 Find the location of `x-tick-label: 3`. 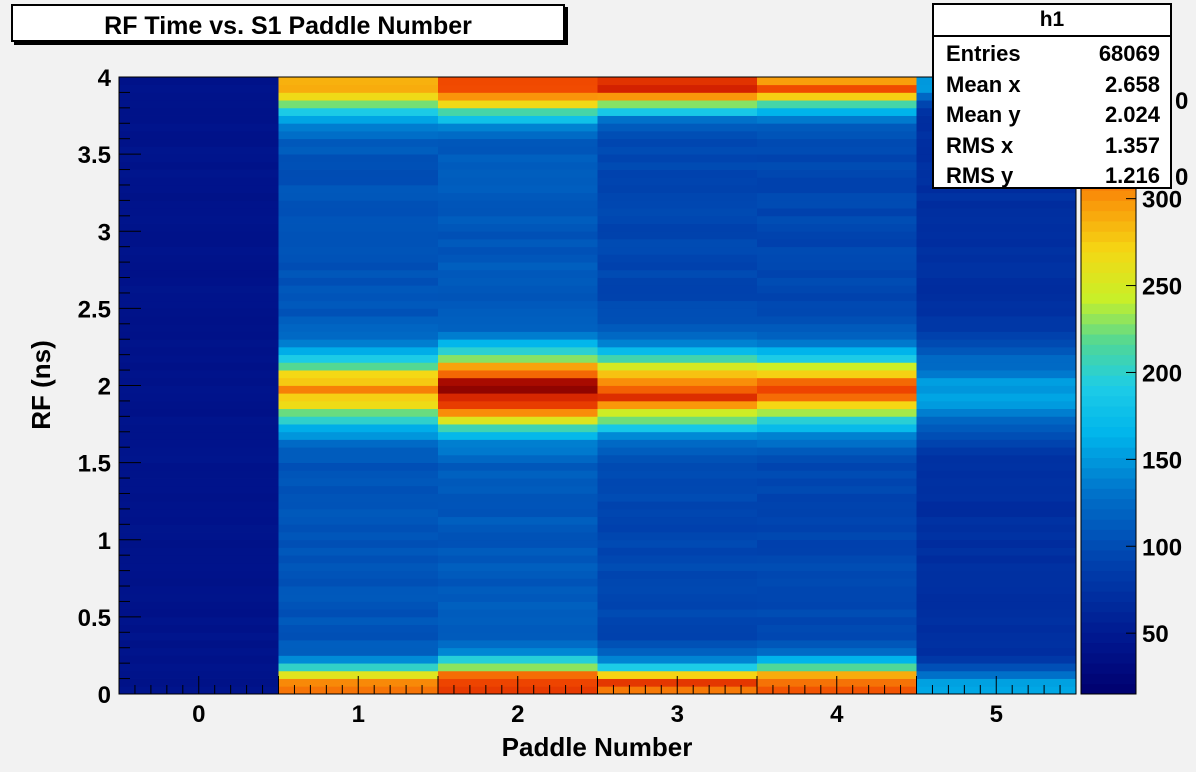

x-tick-label: 3 is located at coordinates (677, 714).